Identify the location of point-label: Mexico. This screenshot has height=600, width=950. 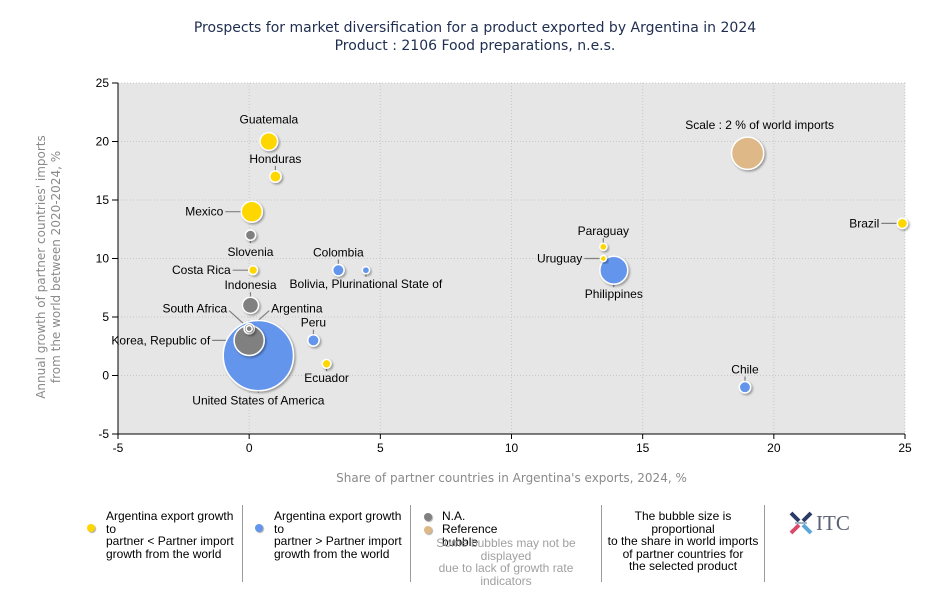
(204, 212).